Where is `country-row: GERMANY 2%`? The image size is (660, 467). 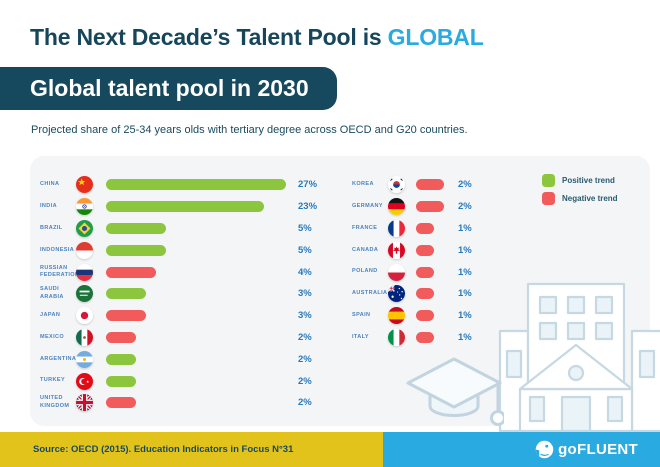 country-row: GERMANY 2% is located at coordinates (420, 207).